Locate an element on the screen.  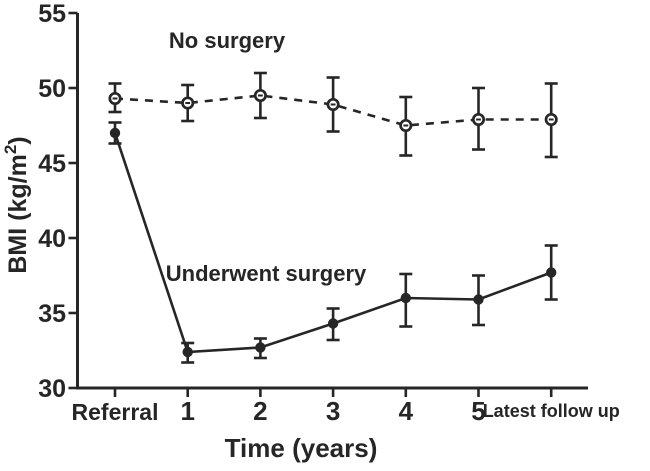
y-tick-label: 30 is located at coordinates (52, 389).